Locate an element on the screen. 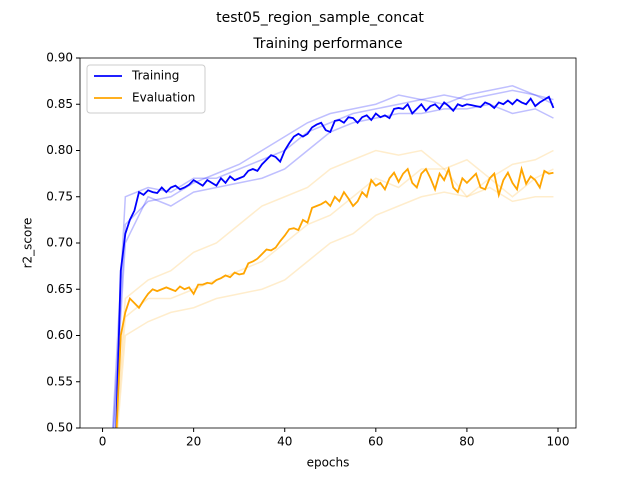  y-tick-label: 0.85 is located at coordinates (59, 104).